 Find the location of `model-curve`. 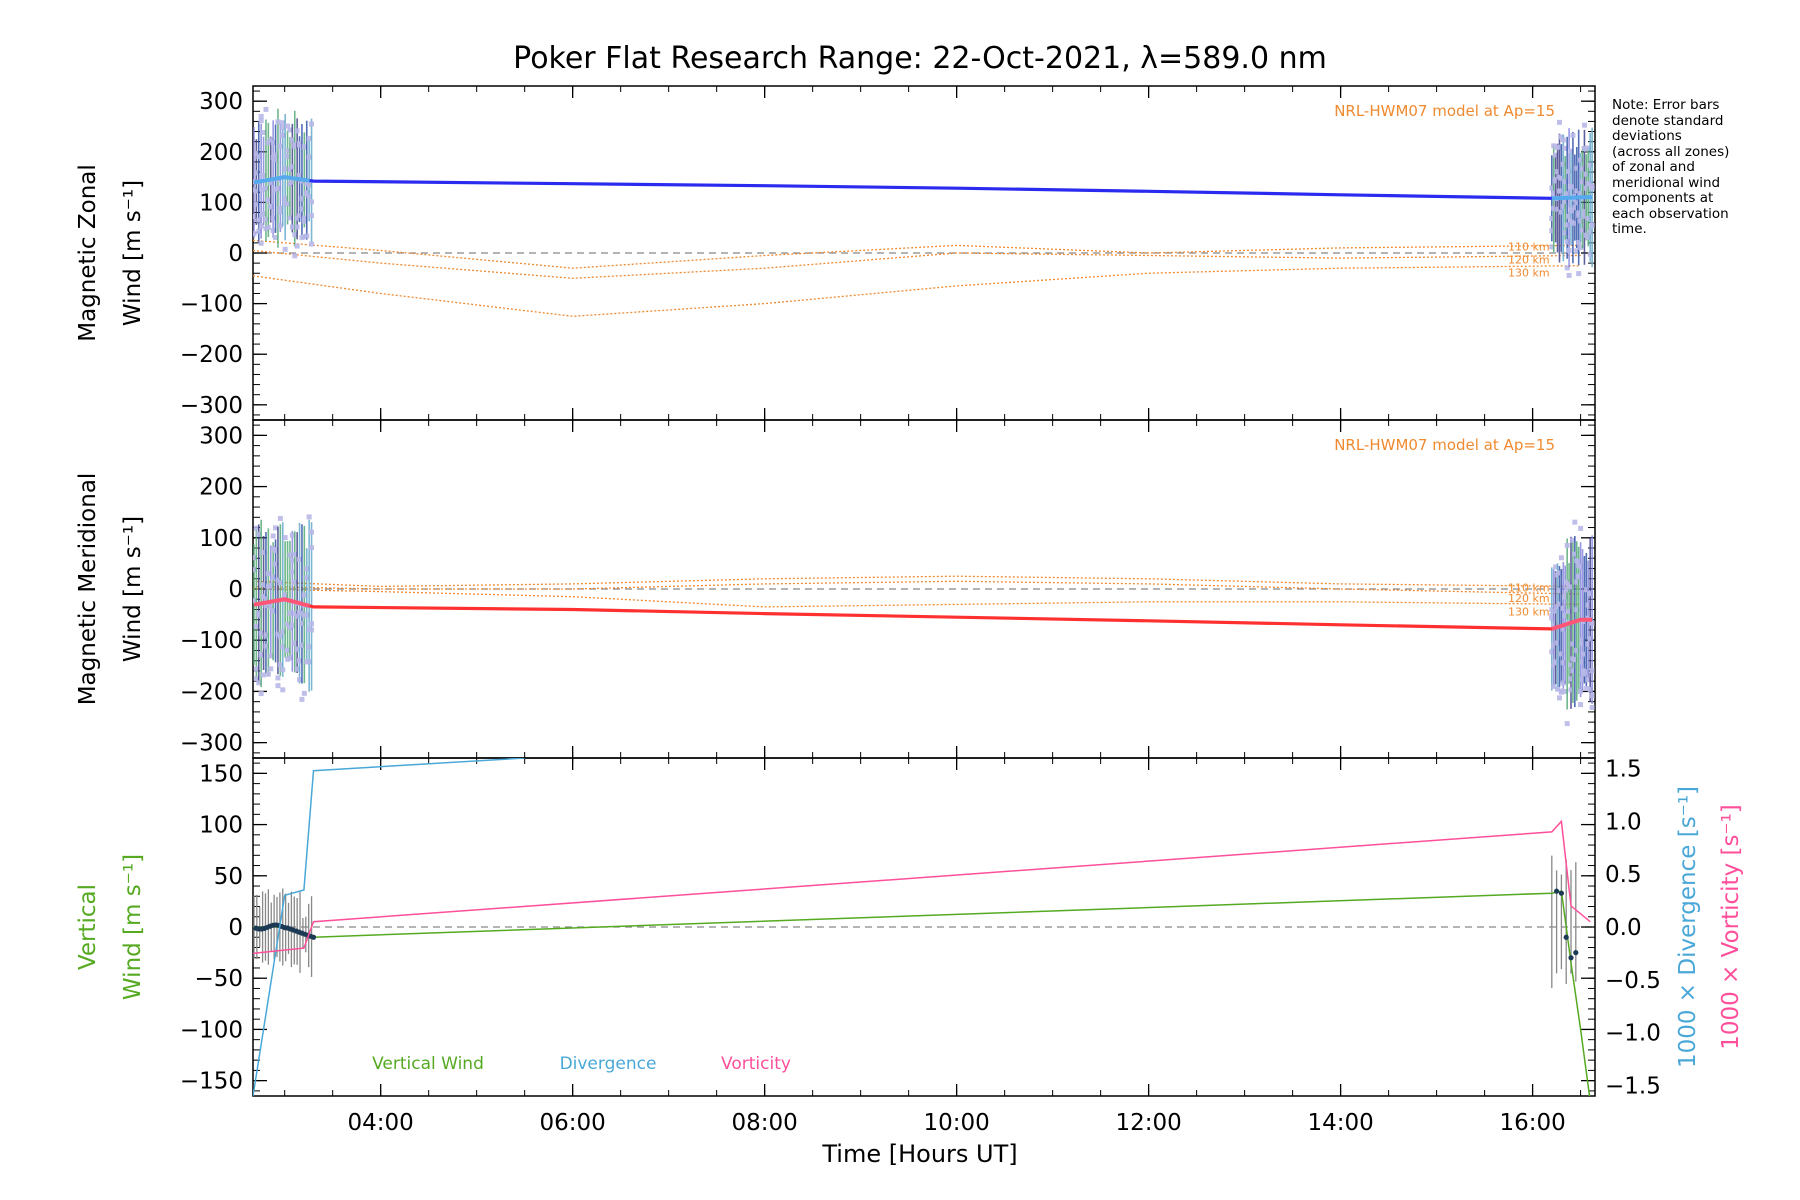

model-curve is located at coordinates (917, 581).